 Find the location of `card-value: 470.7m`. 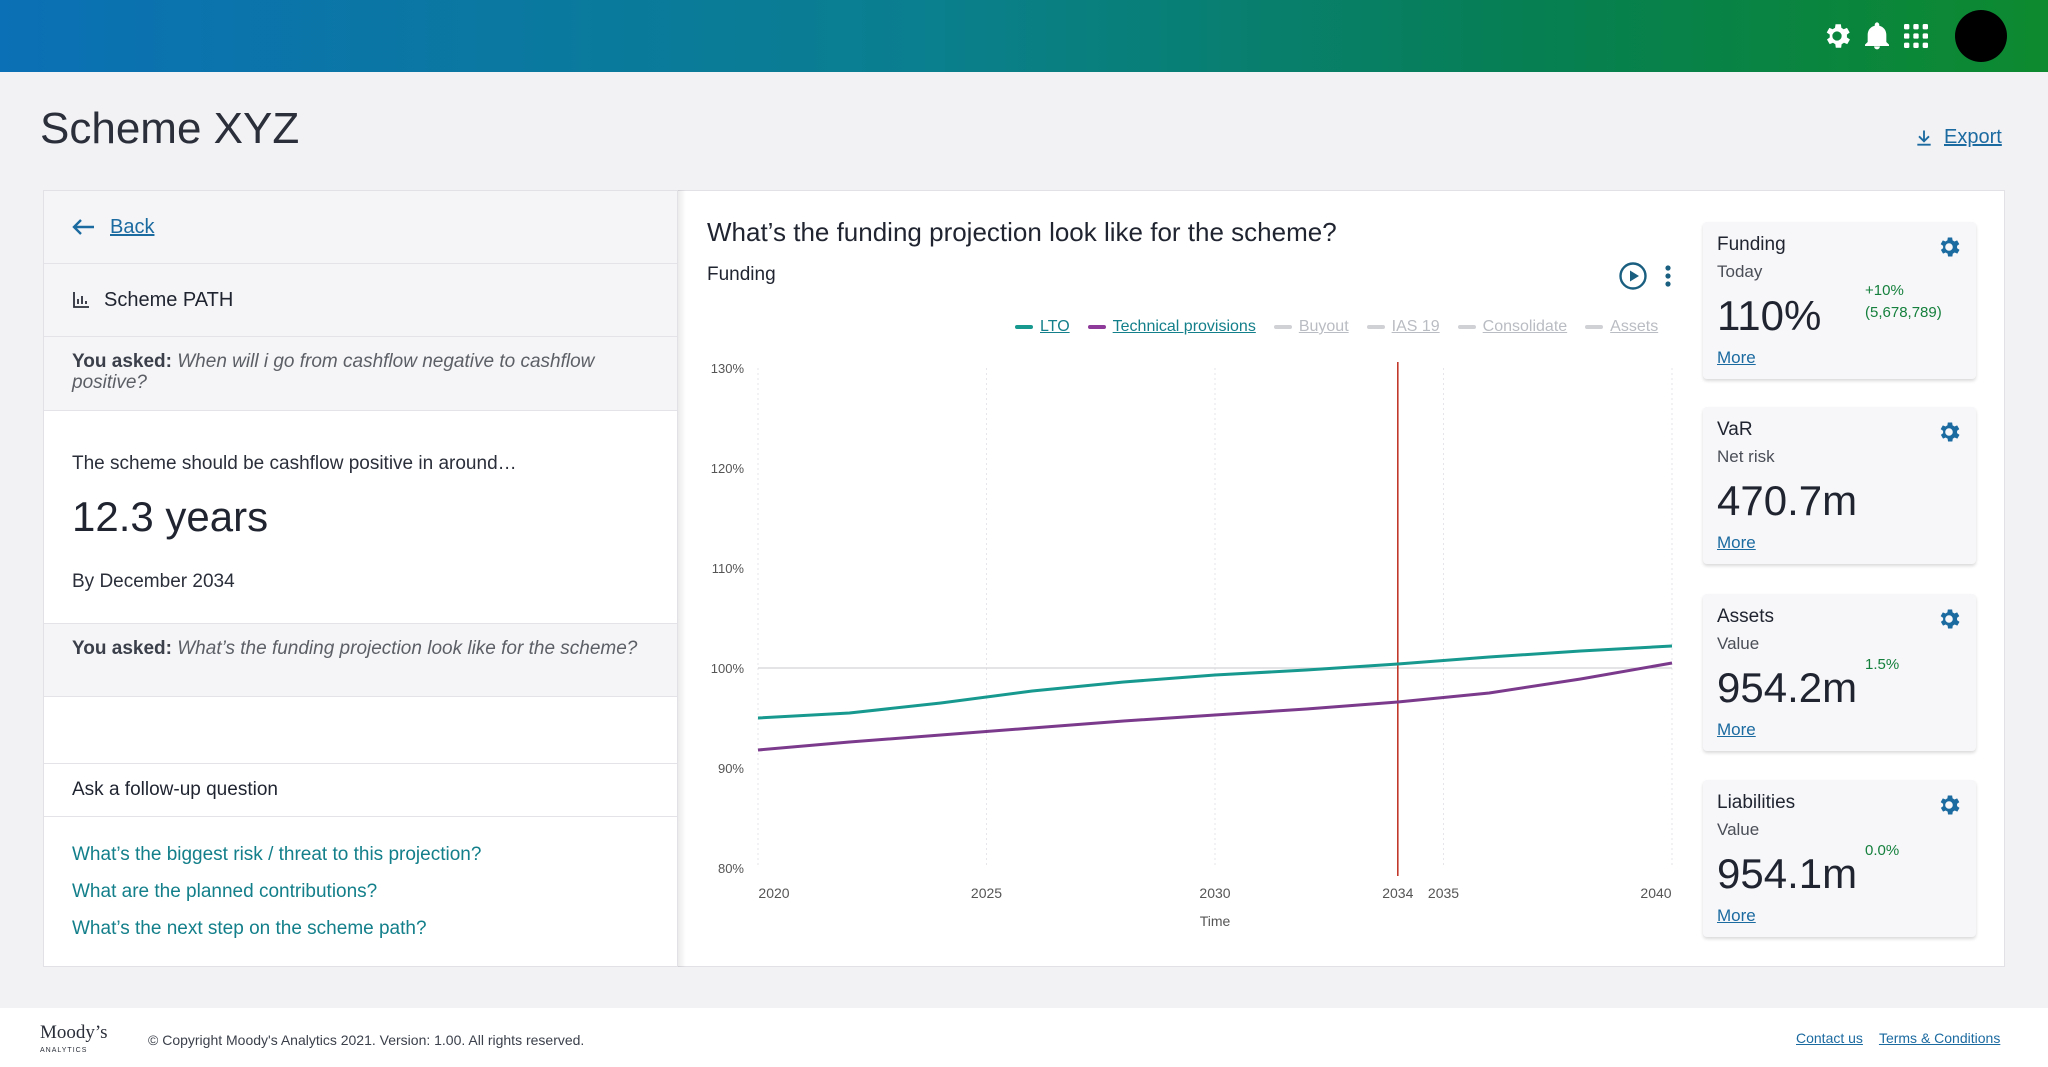

card-value: 470.7m is located at coordinates (1787, 500).